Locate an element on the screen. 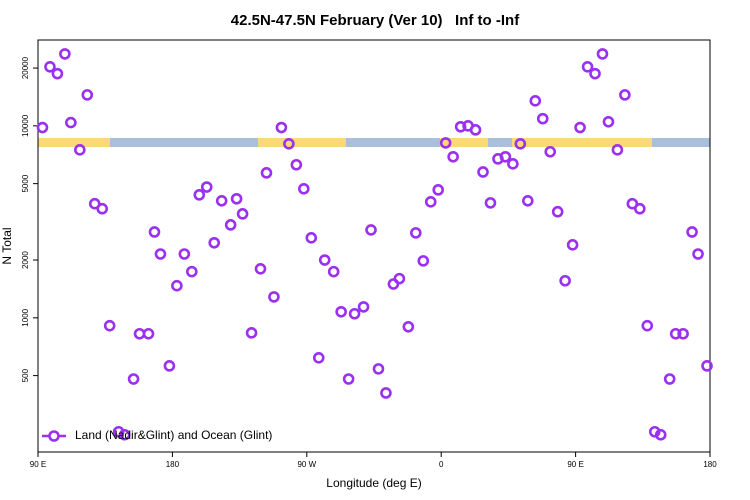 This screenshot has width=750, height=500. x-tick-label: 0 is located at coordinates (441, 464).